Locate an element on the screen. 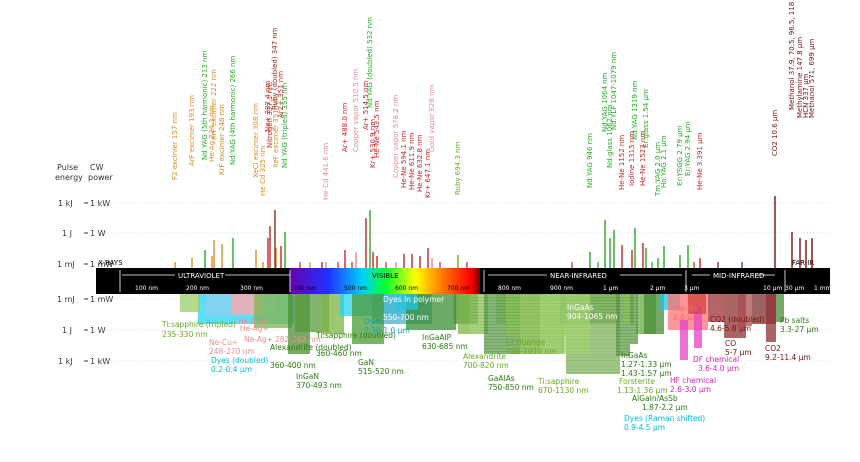  label-text: Xe-He is located at coordinates (686, 308).